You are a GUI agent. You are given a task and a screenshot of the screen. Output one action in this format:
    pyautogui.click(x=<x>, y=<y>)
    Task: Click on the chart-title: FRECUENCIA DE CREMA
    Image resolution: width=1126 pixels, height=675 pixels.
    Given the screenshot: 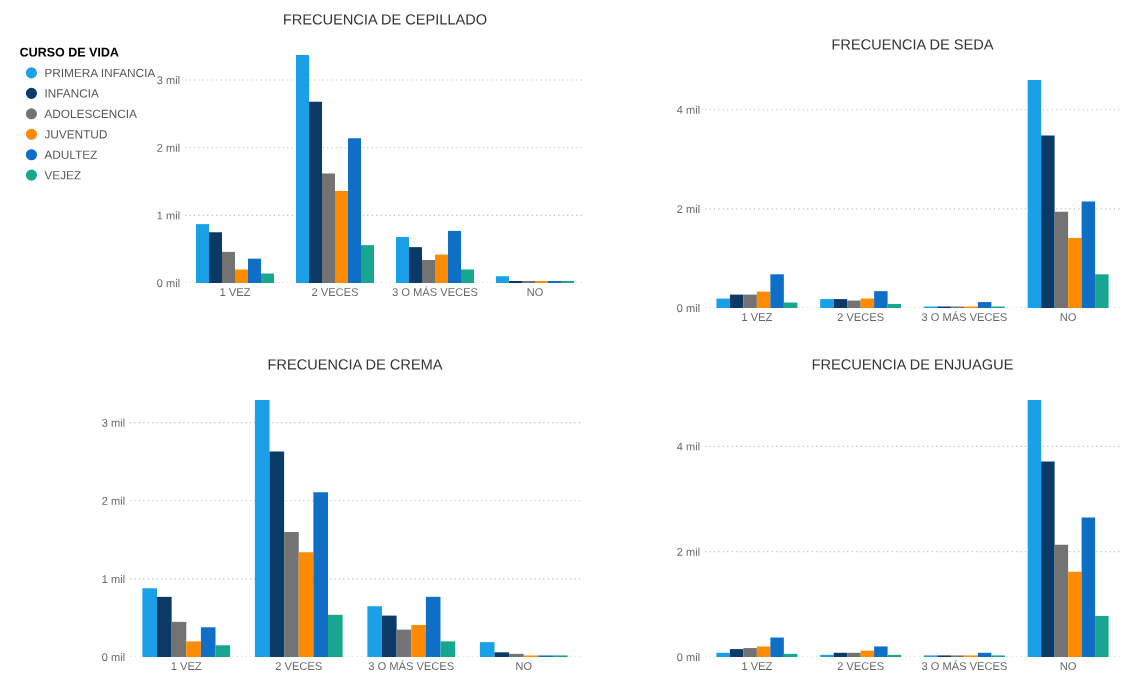 What is the action you would take?
    pyautogui.click(x=355, y=364)
    